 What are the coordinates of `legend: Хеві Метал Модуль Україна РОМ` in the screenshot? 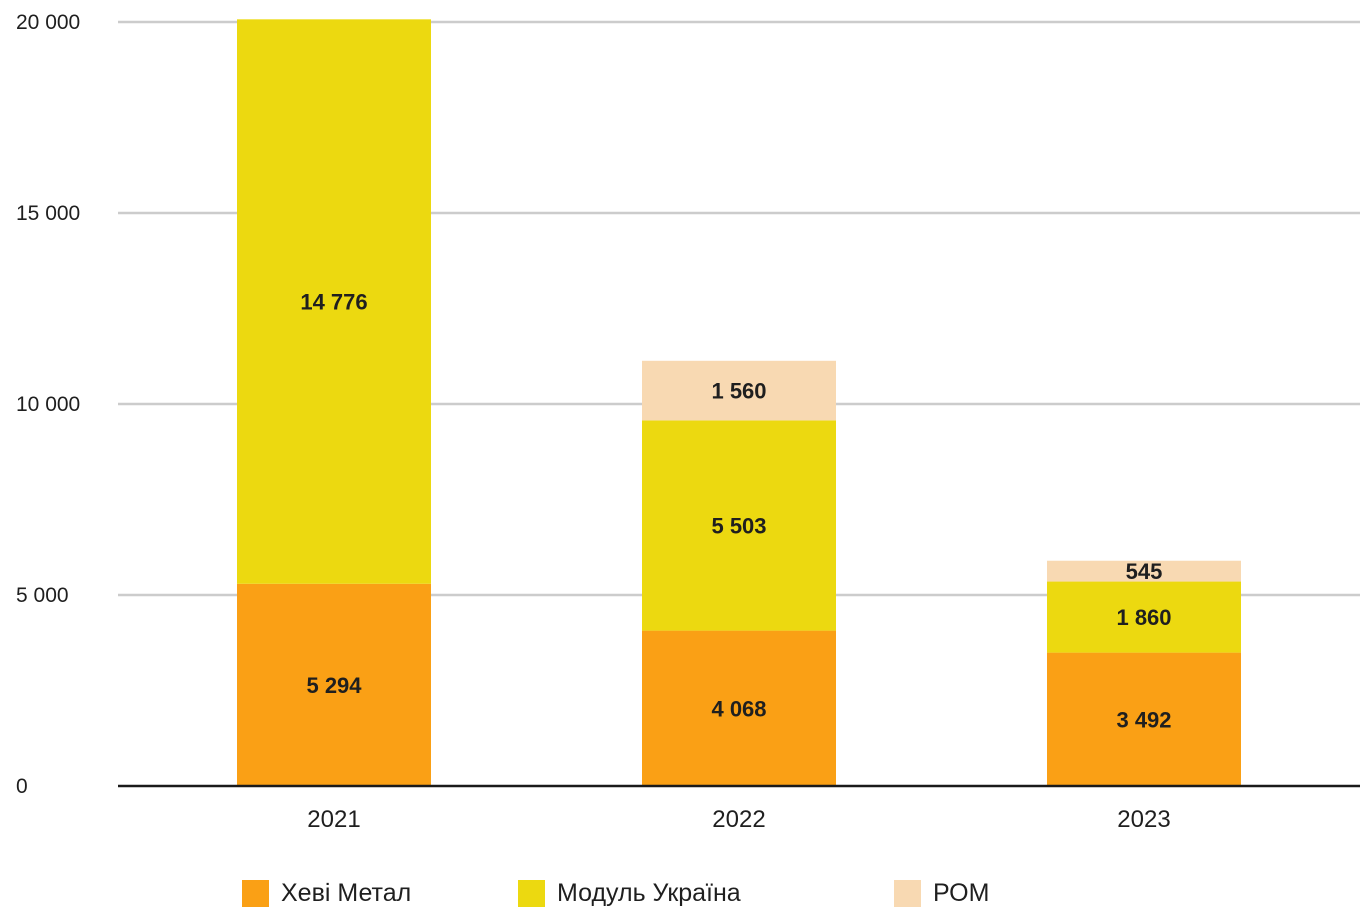 It's located at (680, 898).